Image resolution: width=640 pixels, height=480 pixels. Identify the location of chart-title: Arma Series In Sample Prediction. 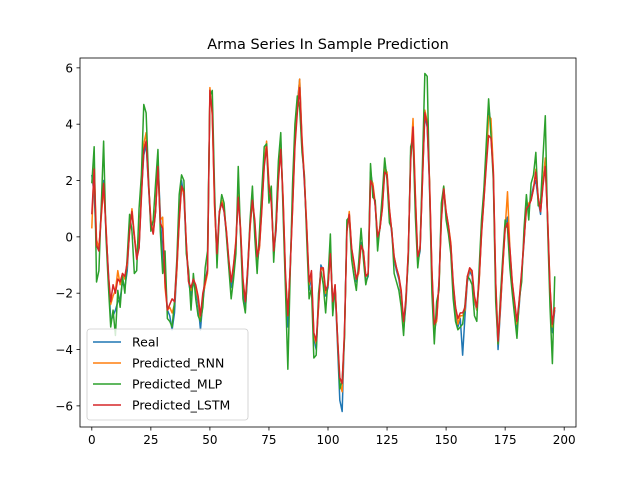
(328, 45).